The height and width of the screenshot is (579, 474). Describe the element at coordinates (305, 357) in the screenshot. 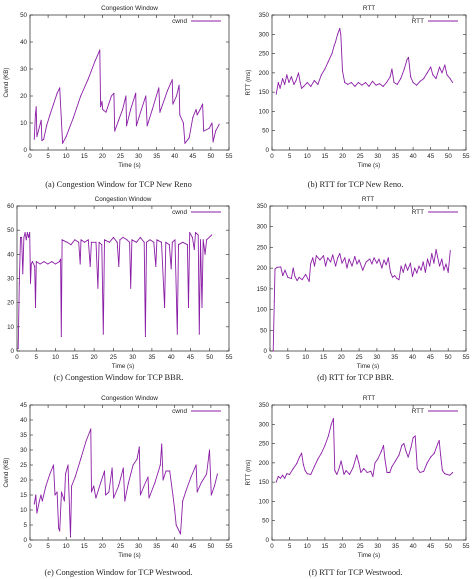

I see `x-tick-label: 10` at that location.